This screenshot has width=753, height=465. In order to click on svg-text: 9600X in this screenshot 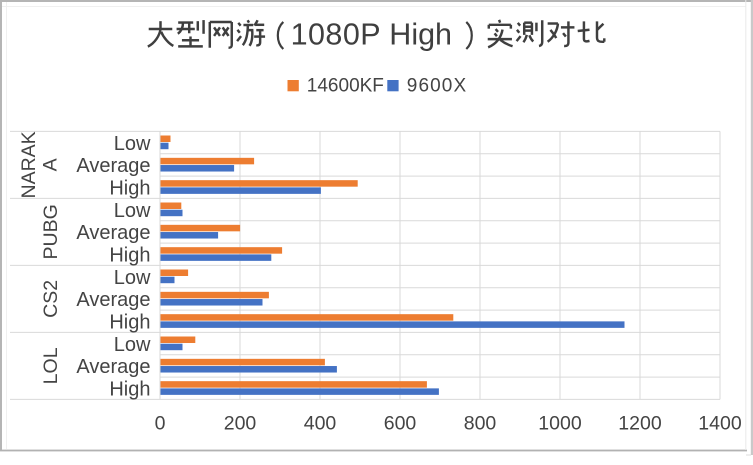, I will do `click(437, 86)`.